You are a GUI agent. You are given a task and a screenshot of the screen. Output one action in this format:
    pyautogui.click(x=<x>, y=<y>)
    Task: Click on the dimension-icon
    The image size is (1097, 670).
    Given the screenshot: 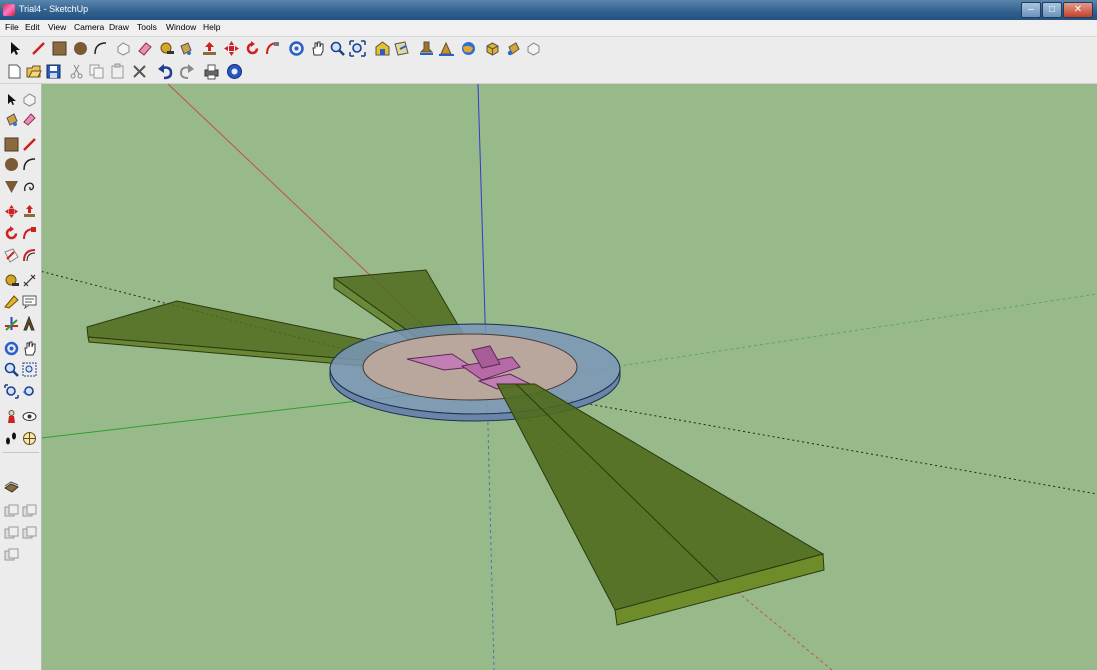 What is the action you would take?
    pyautogui.click(x=29, y=280)
    